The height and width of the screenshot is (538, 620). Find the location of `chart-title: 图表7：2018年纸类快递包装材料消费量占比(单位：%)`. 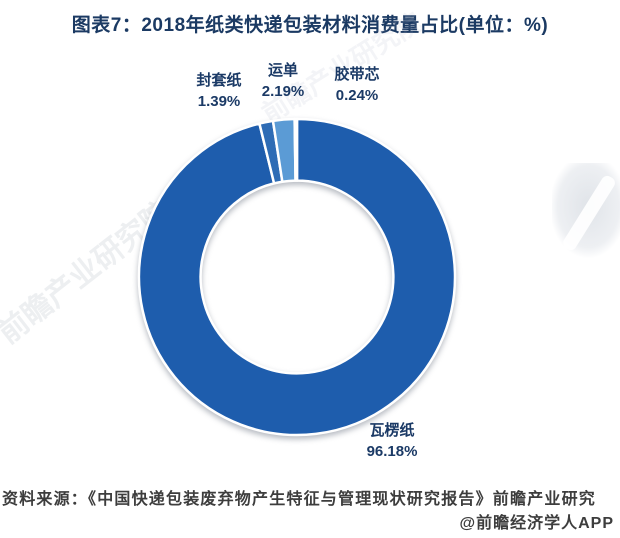

chart-title: 图表7：2018年纸类快递包装材料消费量占比(单位：%) is located at coordinates (310, 25).